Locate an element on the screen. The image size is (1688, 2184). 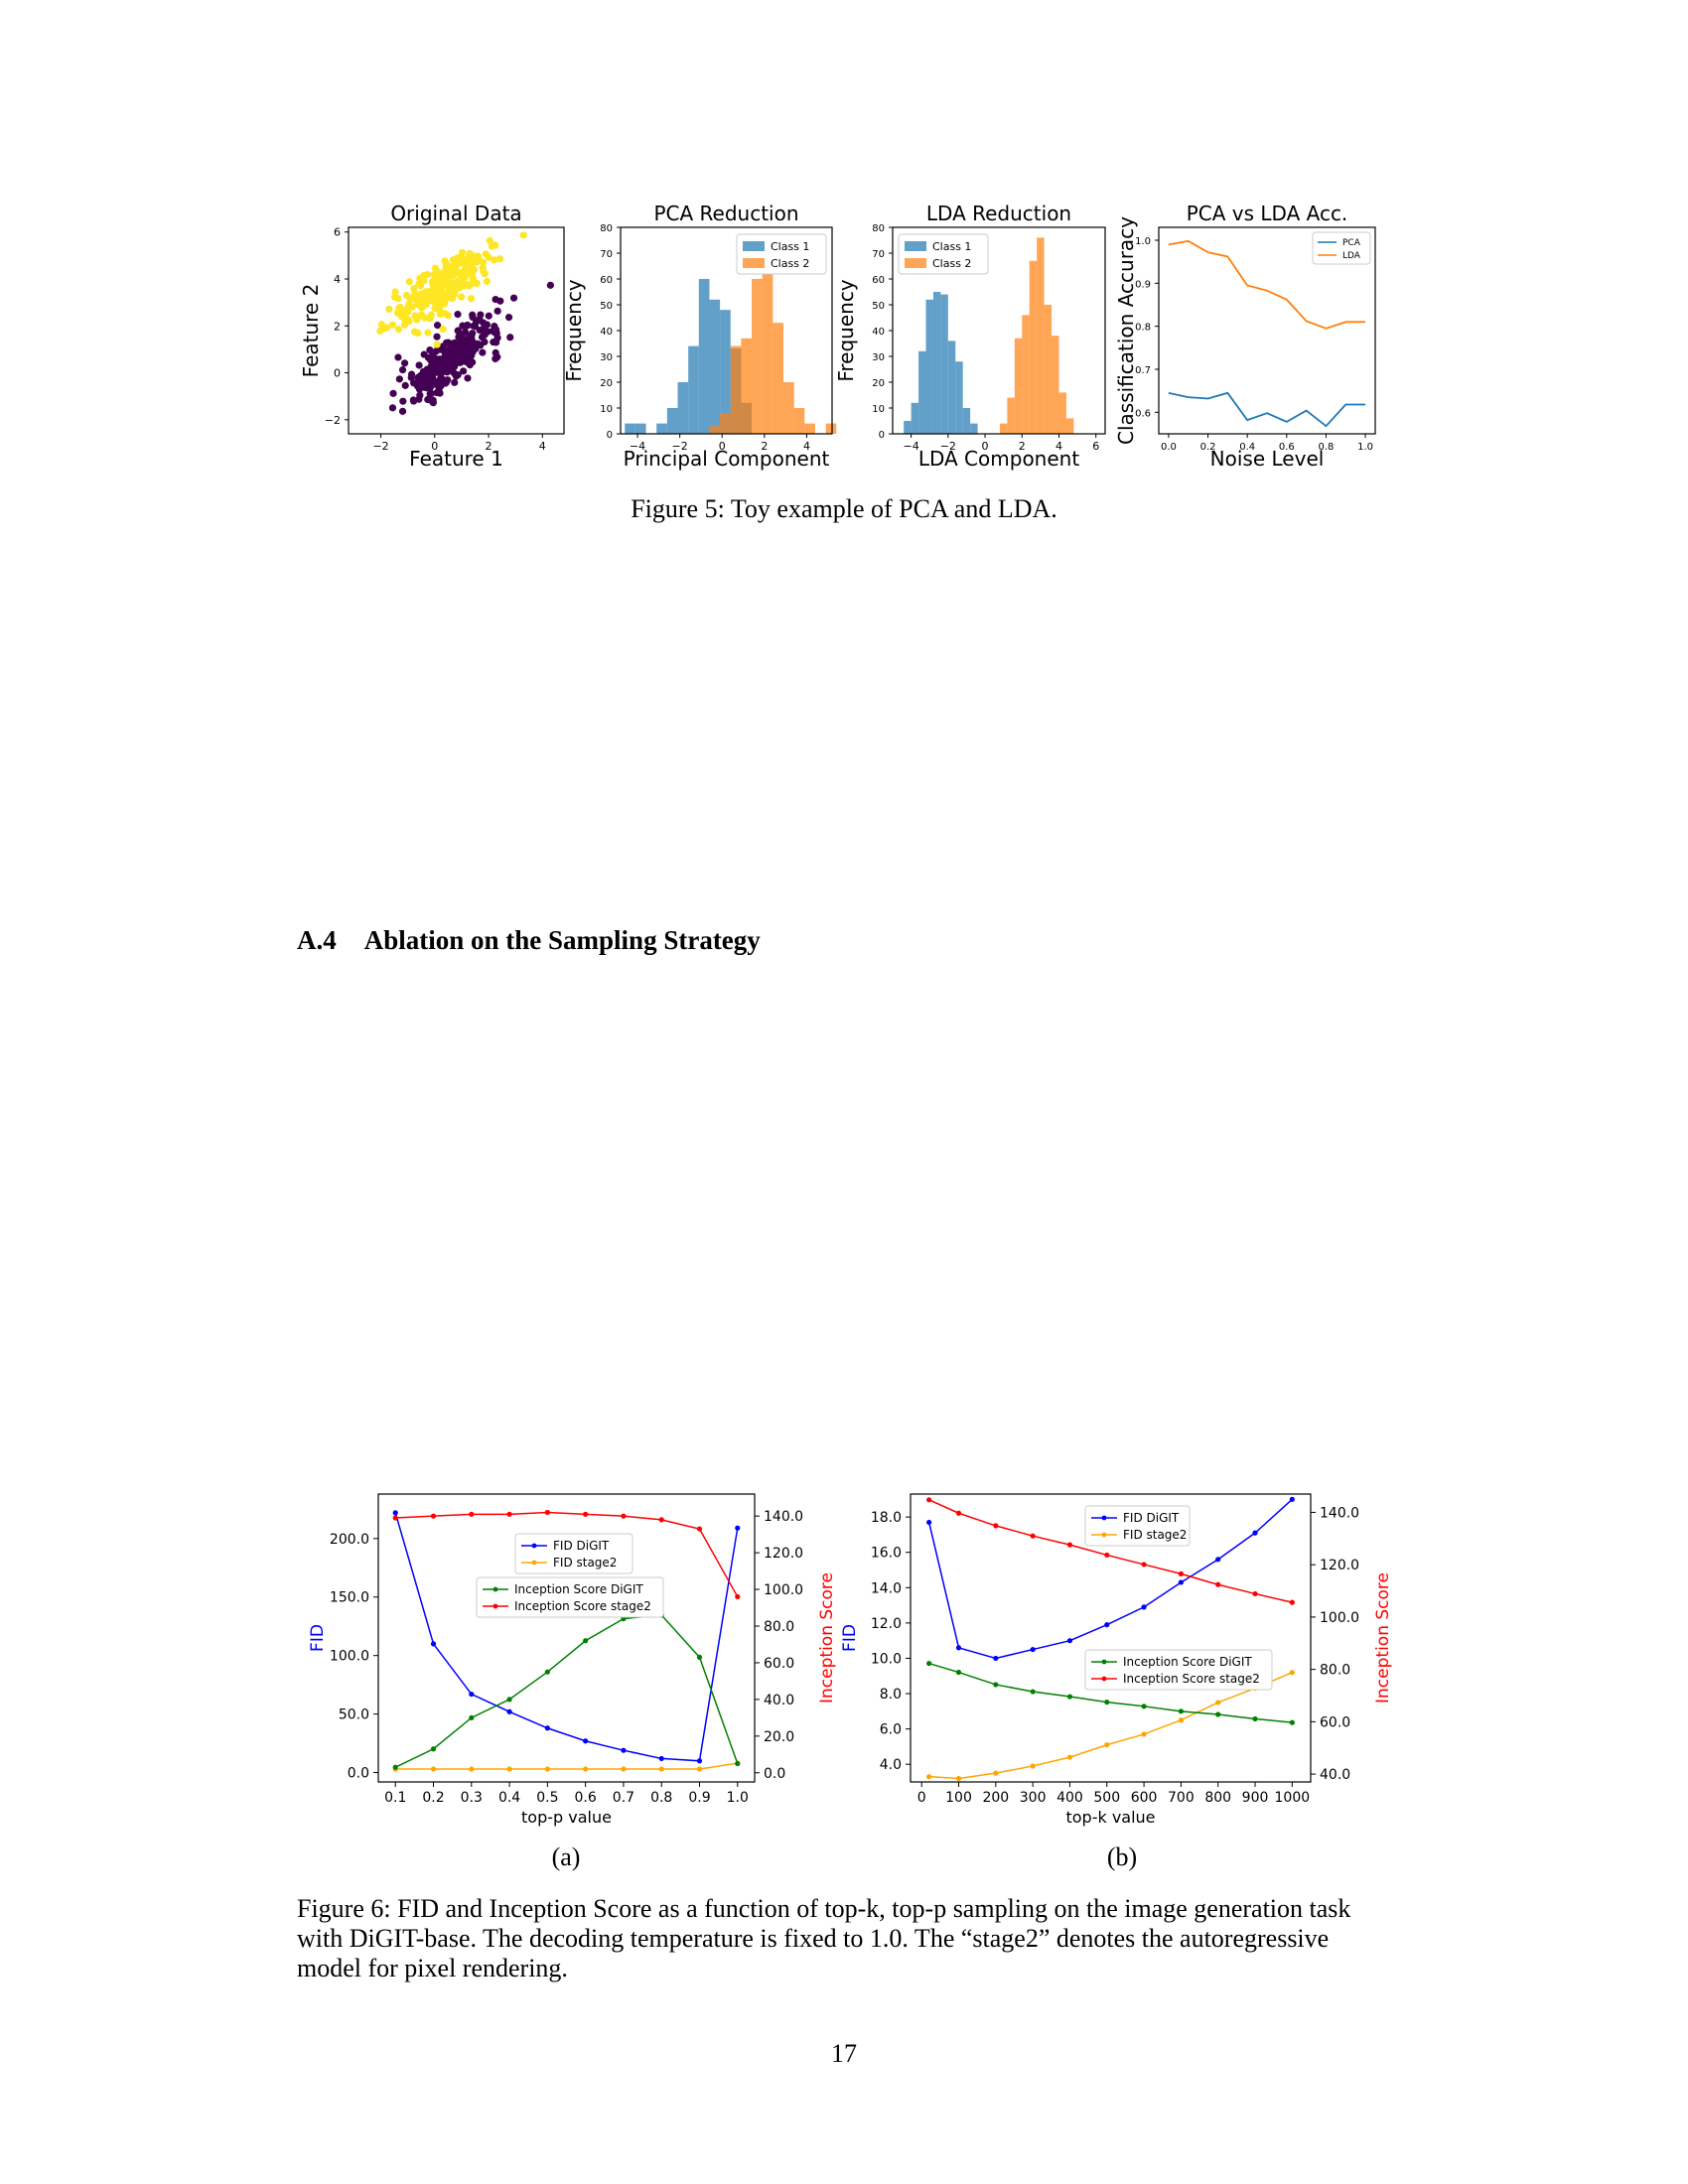
y2-tick-label: 0.0 is located at coordinates (774, 1774).